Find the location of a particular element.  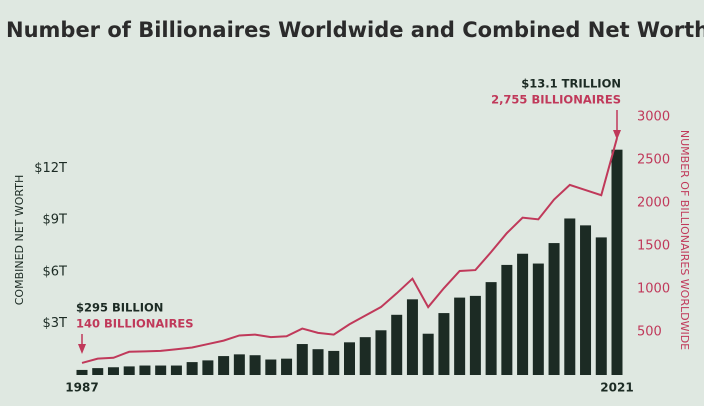

y-tick-label: $6T is located at coordinates (55, 271).